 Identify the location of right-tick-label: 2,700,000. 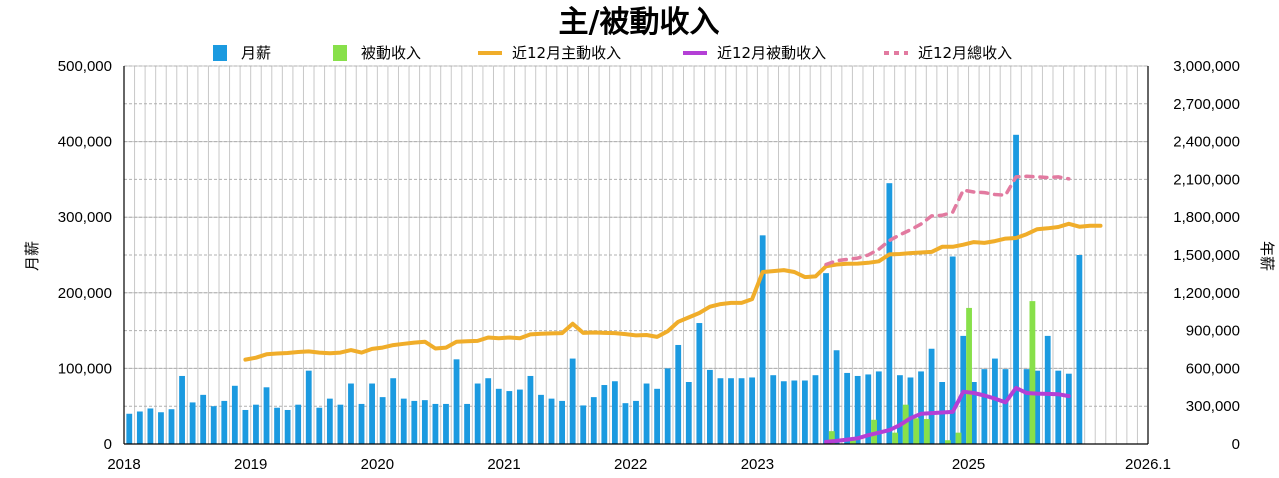
(1206, 104).